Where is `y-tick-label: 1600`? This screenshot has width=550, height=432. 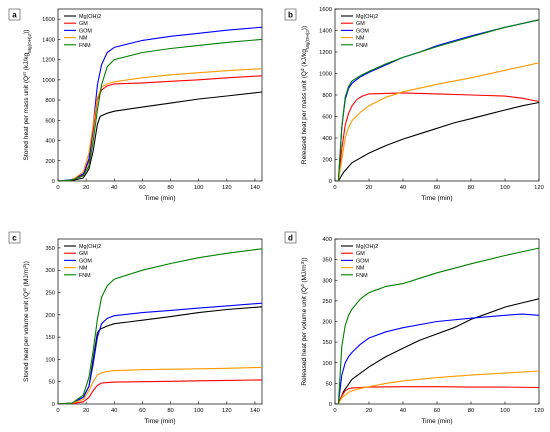 y-tick-label: 1600 is located at coordinates (325, 10).